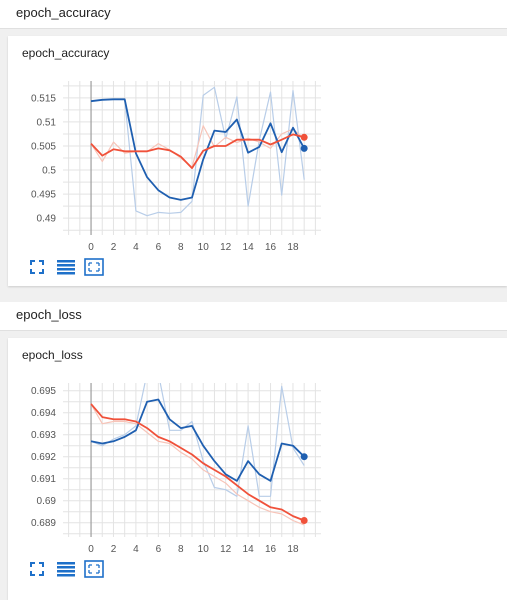 The image size is (507, 600). I want to click on series-line-blue-raw, so click(197, 440).